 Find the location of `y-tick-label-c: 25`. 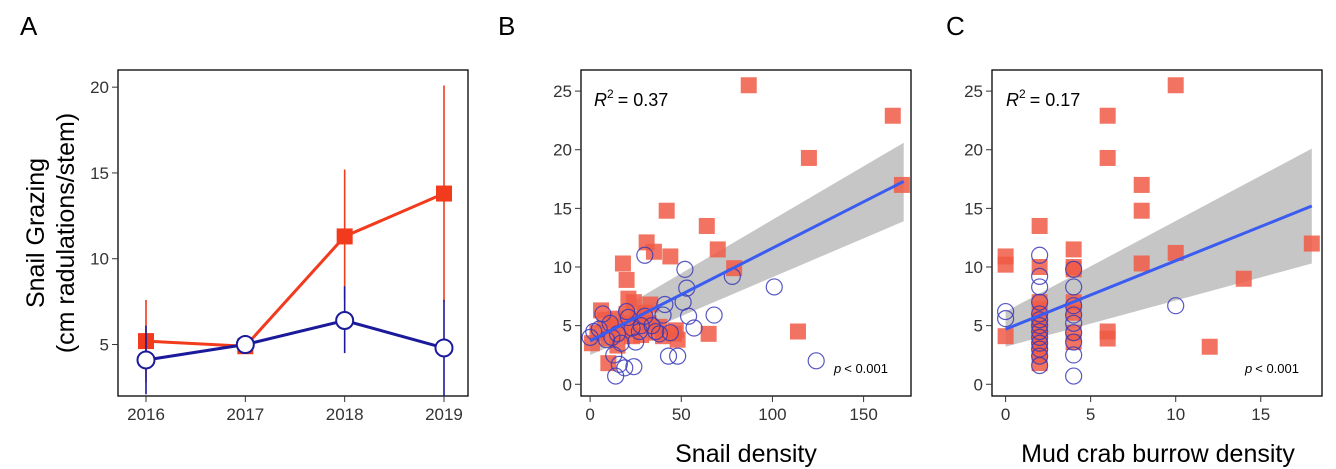

y-tick-label-c: 25 is located at coordinates (973, 91).